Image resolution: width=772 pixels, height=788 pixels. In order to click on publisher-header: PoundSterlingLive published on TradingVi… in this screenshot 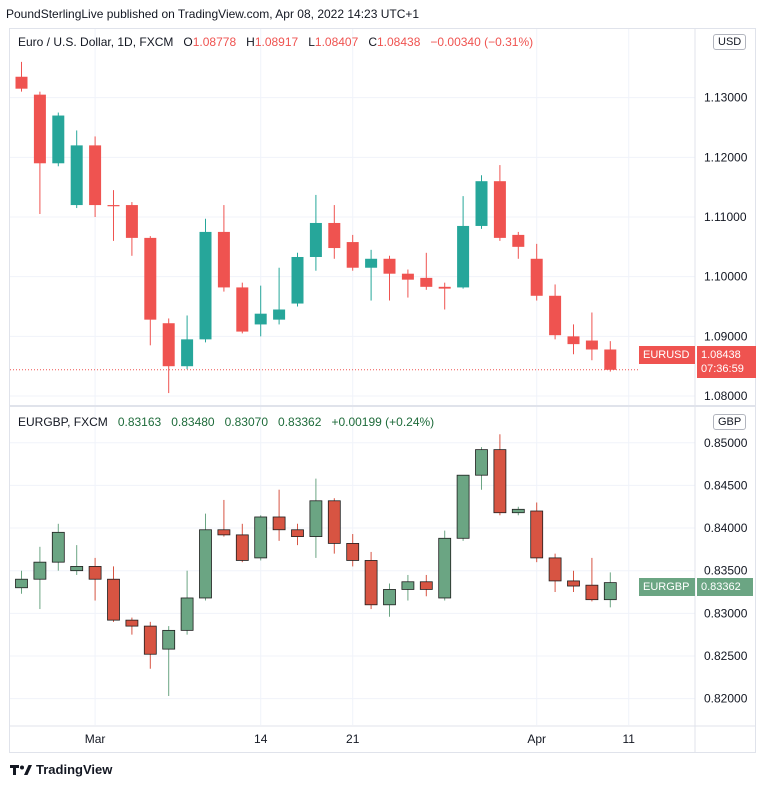, I will do `click(213, 14)`.